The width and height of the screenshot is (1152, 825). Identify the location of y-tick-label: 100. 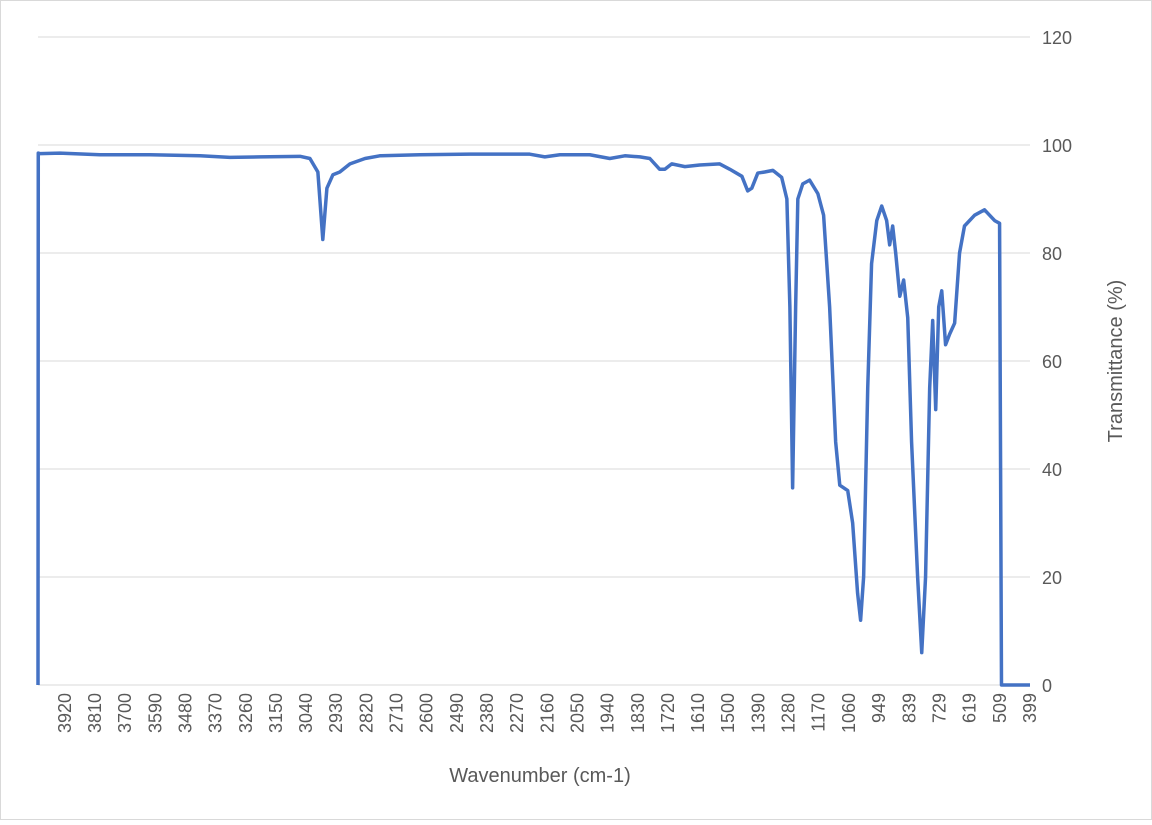
(1057, 146).